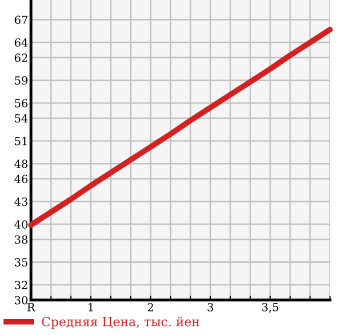 Image resolution: width=345 pixels, height=335 pixels. Describe the element at coordinates (21, 262) in the screenshot. I see `y-tick-label: 35` at that location.